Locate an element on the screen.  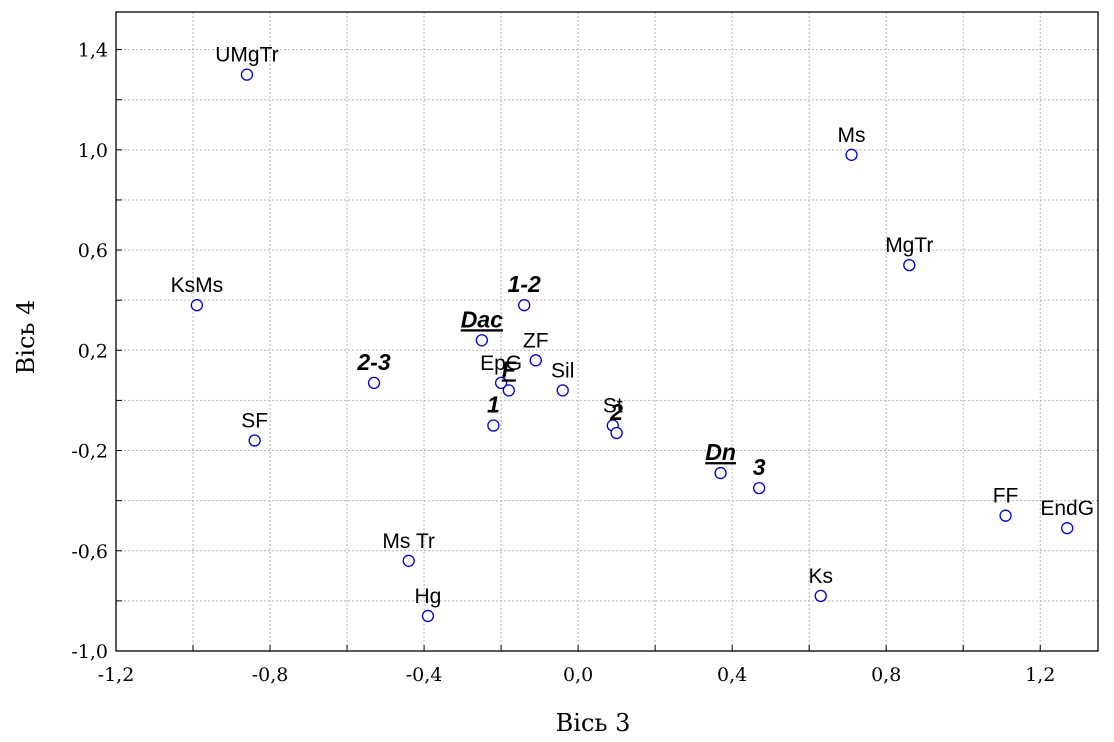
x-tick-label: -1,2 is located at coordinates (116, 675).